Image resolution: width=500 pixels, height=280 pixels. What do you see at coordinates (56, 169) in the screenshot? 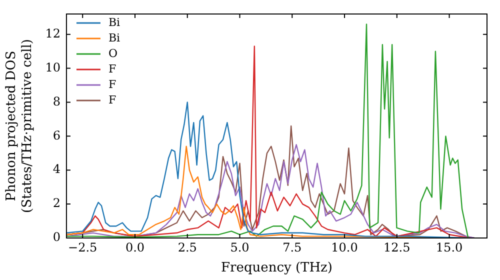
I see `y-tick-label: 4` at bounding box center [56, 169].